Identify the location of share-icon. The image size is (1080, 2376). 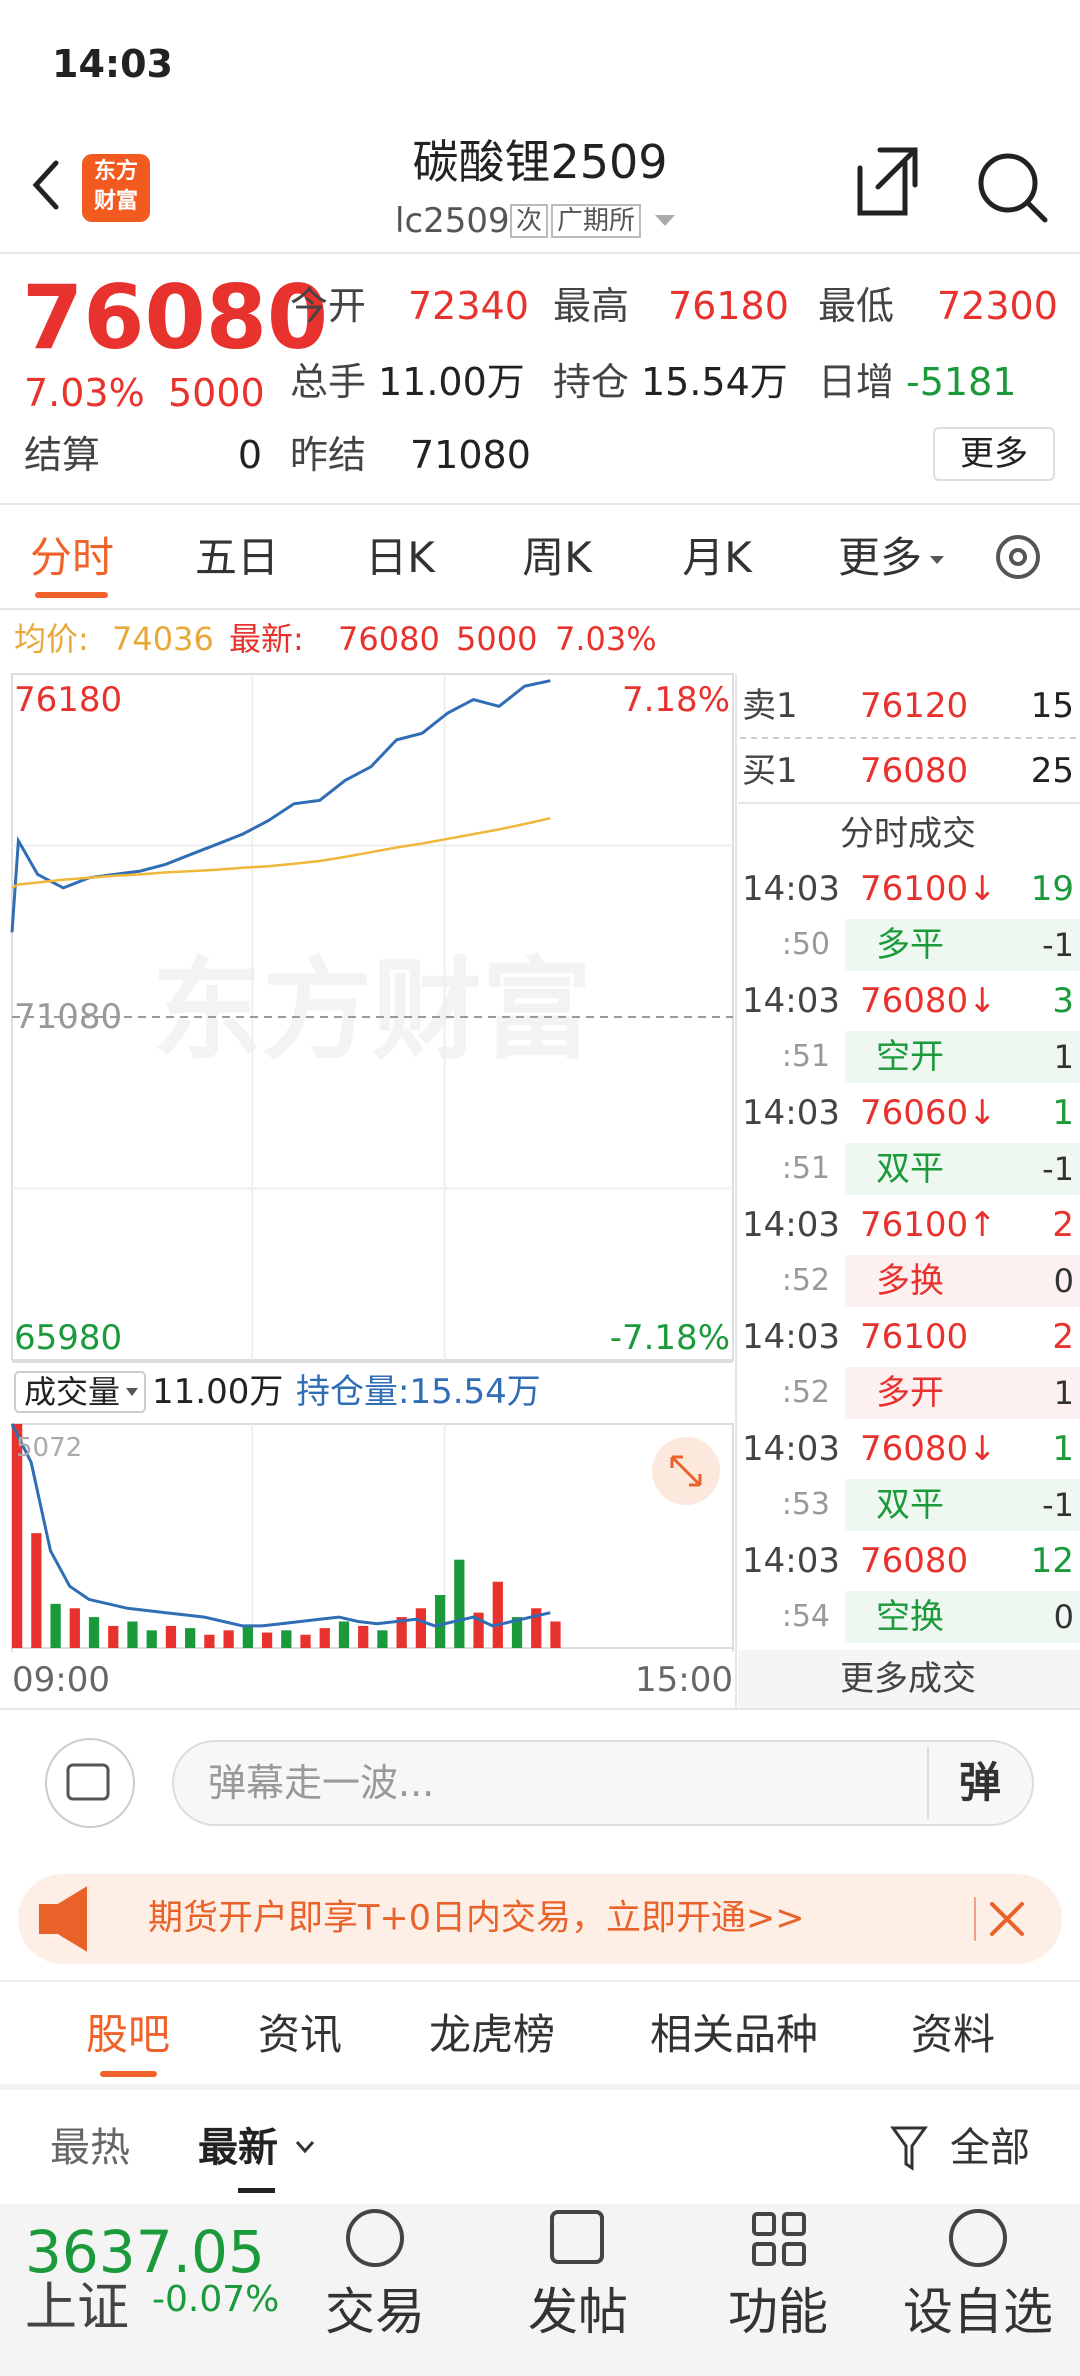
(887, 181).